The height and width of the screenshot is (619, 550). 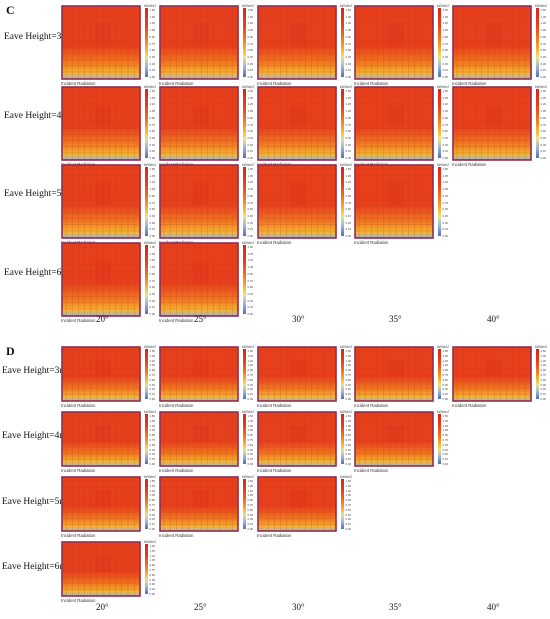 I want to click on panel-letter-d: D, so click(x=10, y=351).